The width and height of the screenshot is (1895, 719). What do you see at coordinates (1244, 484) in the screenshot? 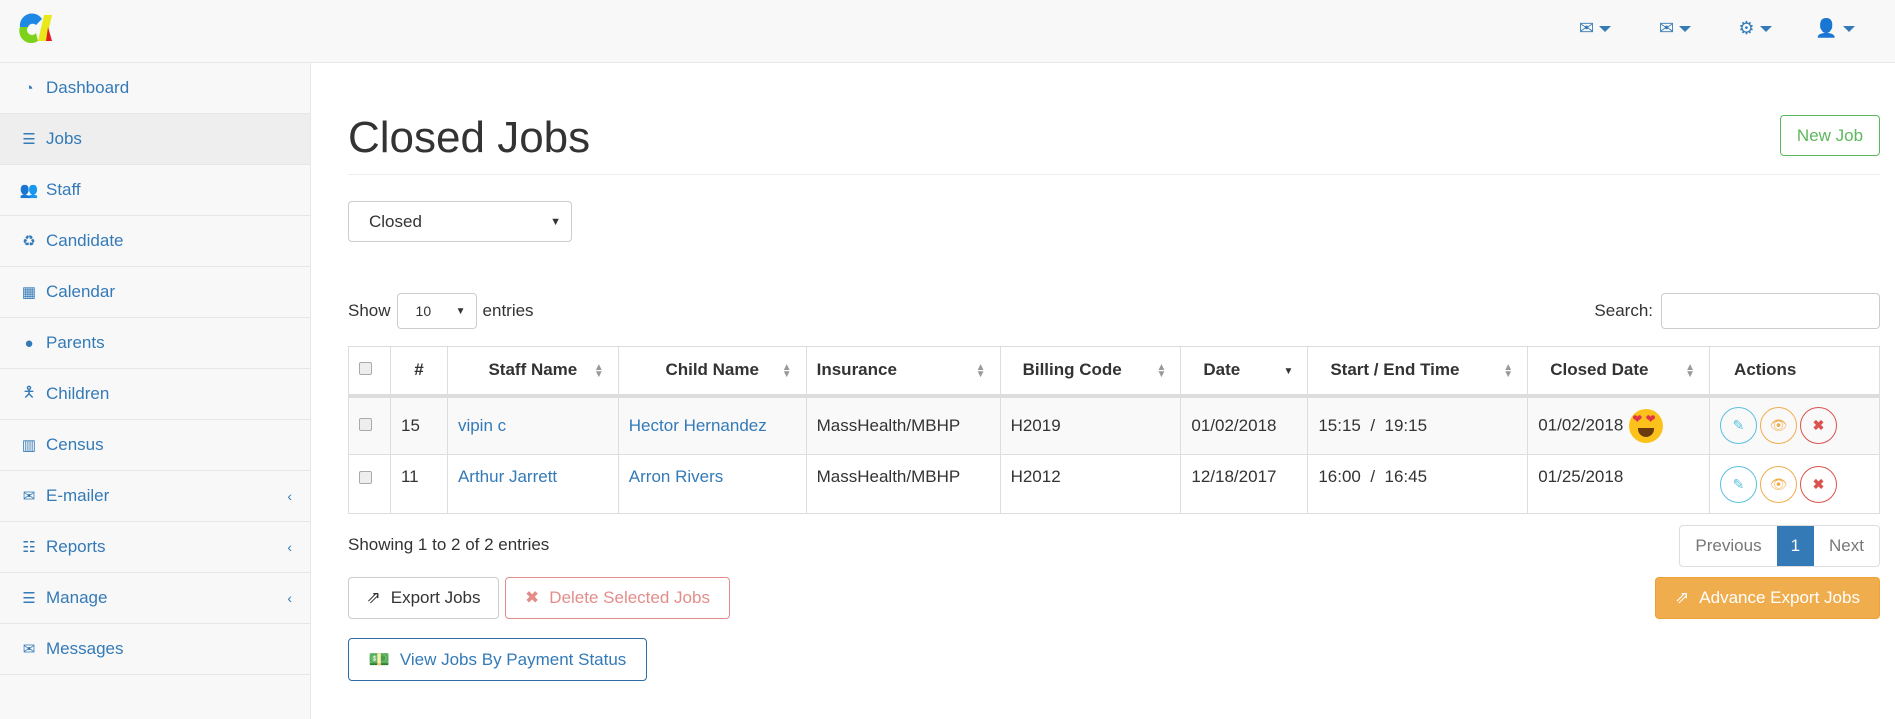
I see `date: 12/18/2017` at bounding box center [1244, 484].